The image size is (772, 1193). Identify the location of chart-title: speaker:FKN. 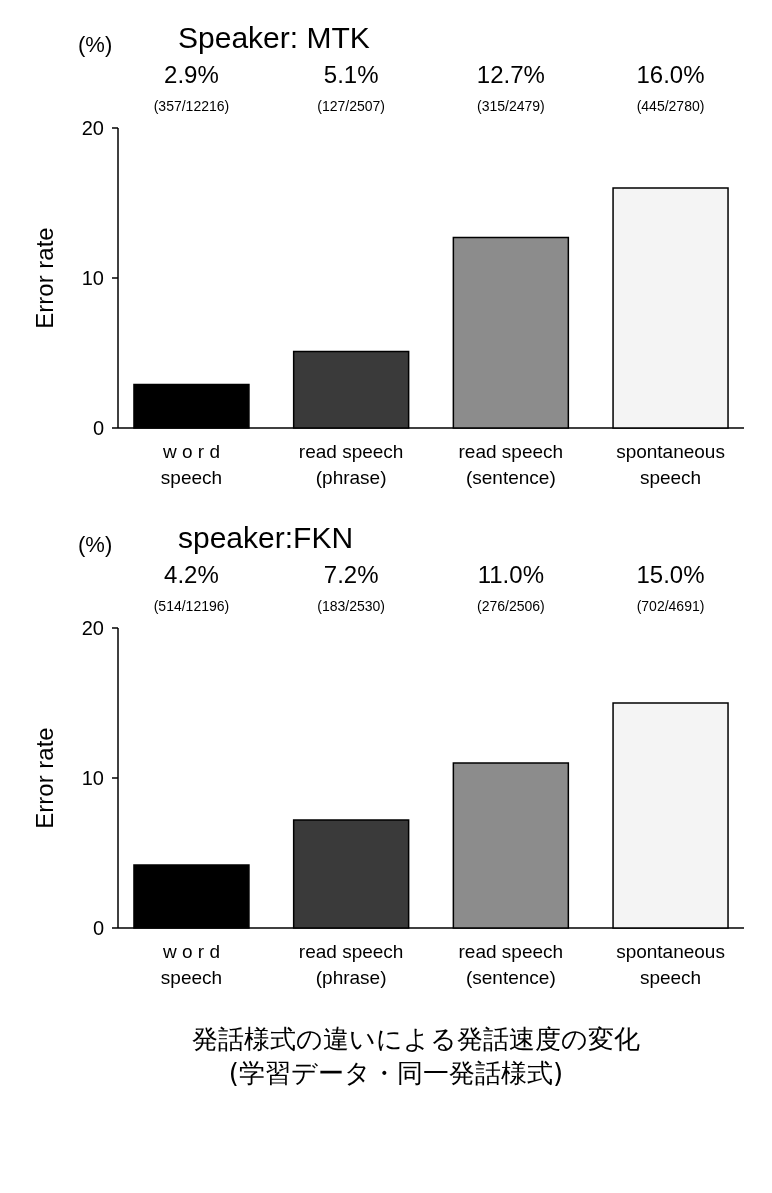
(266, 537).